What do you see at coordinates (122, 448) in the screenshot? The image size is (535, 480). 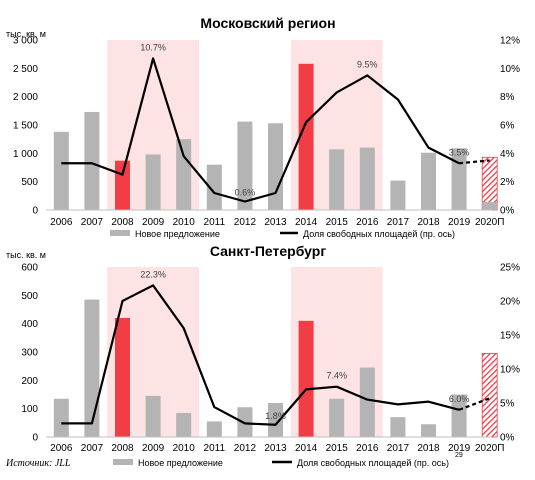 I see `x-tick-label: 2008` at bounding box center [122, 448].